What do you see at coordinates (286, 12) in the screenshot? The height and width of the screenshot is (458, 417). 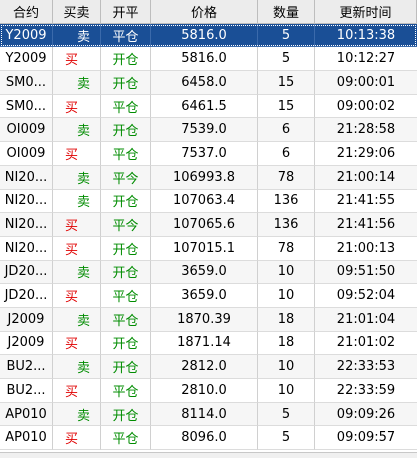 I see `column-header-quantity: 数量` at bounding box center [286, 12].